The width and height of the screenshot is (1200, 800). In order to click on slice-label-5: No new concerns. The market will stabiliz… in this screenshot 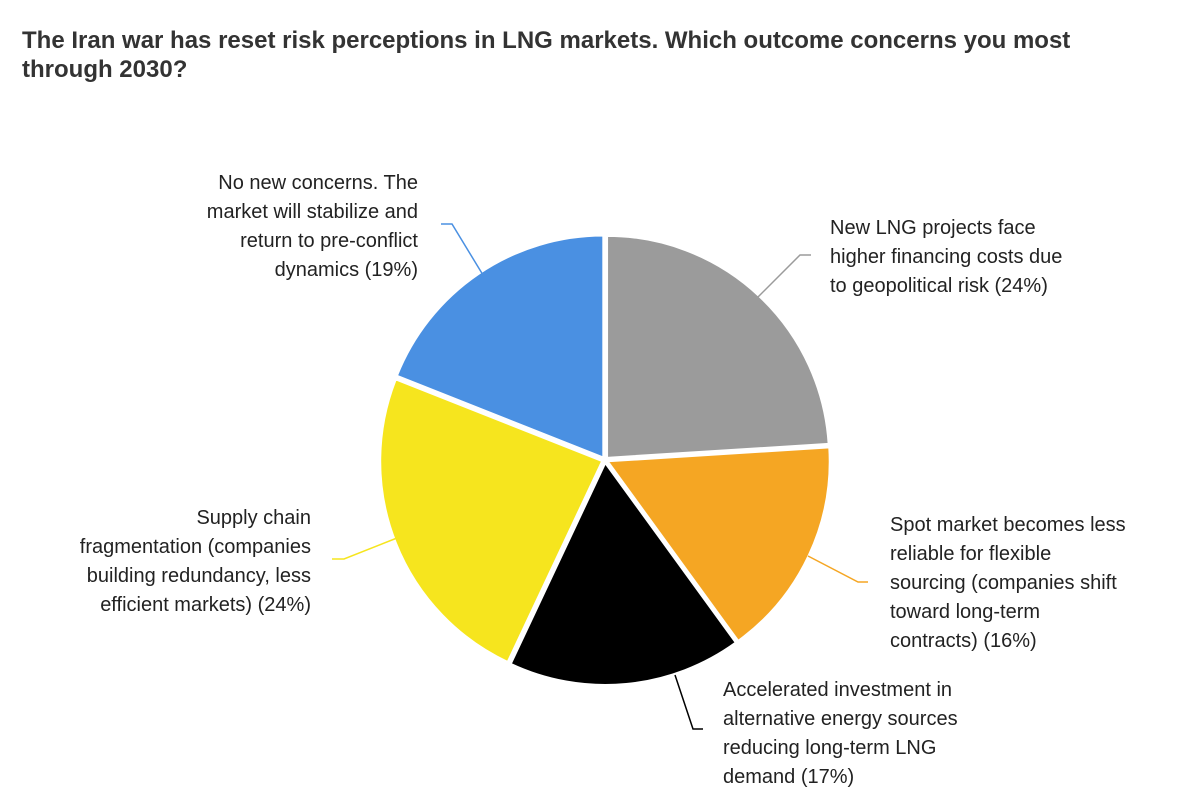, I will do `click(313, 226)`.